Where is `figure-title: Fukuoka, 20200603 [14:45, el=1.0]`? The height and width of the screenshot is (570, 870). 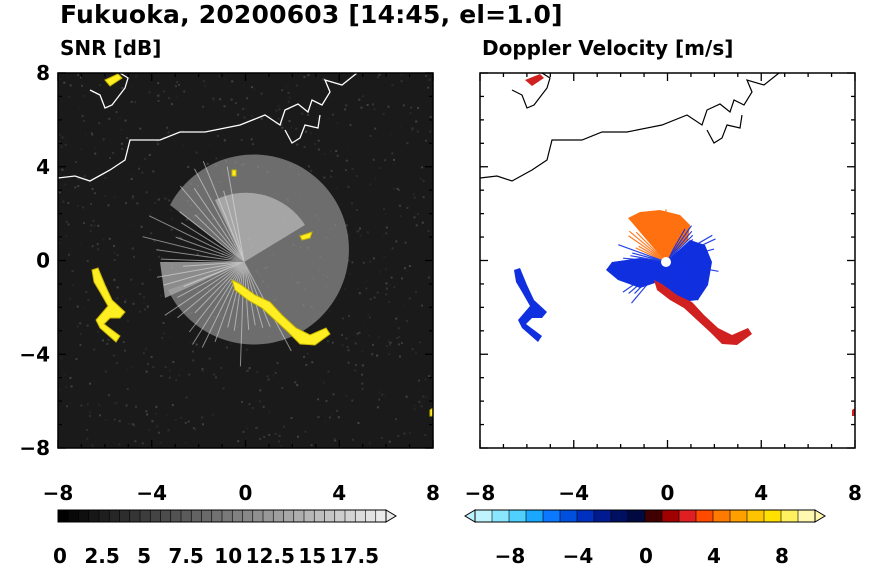 figure-title: Fukuoka, 20200603 [14:45, el=1.0] is located at coordinates (311, 14).